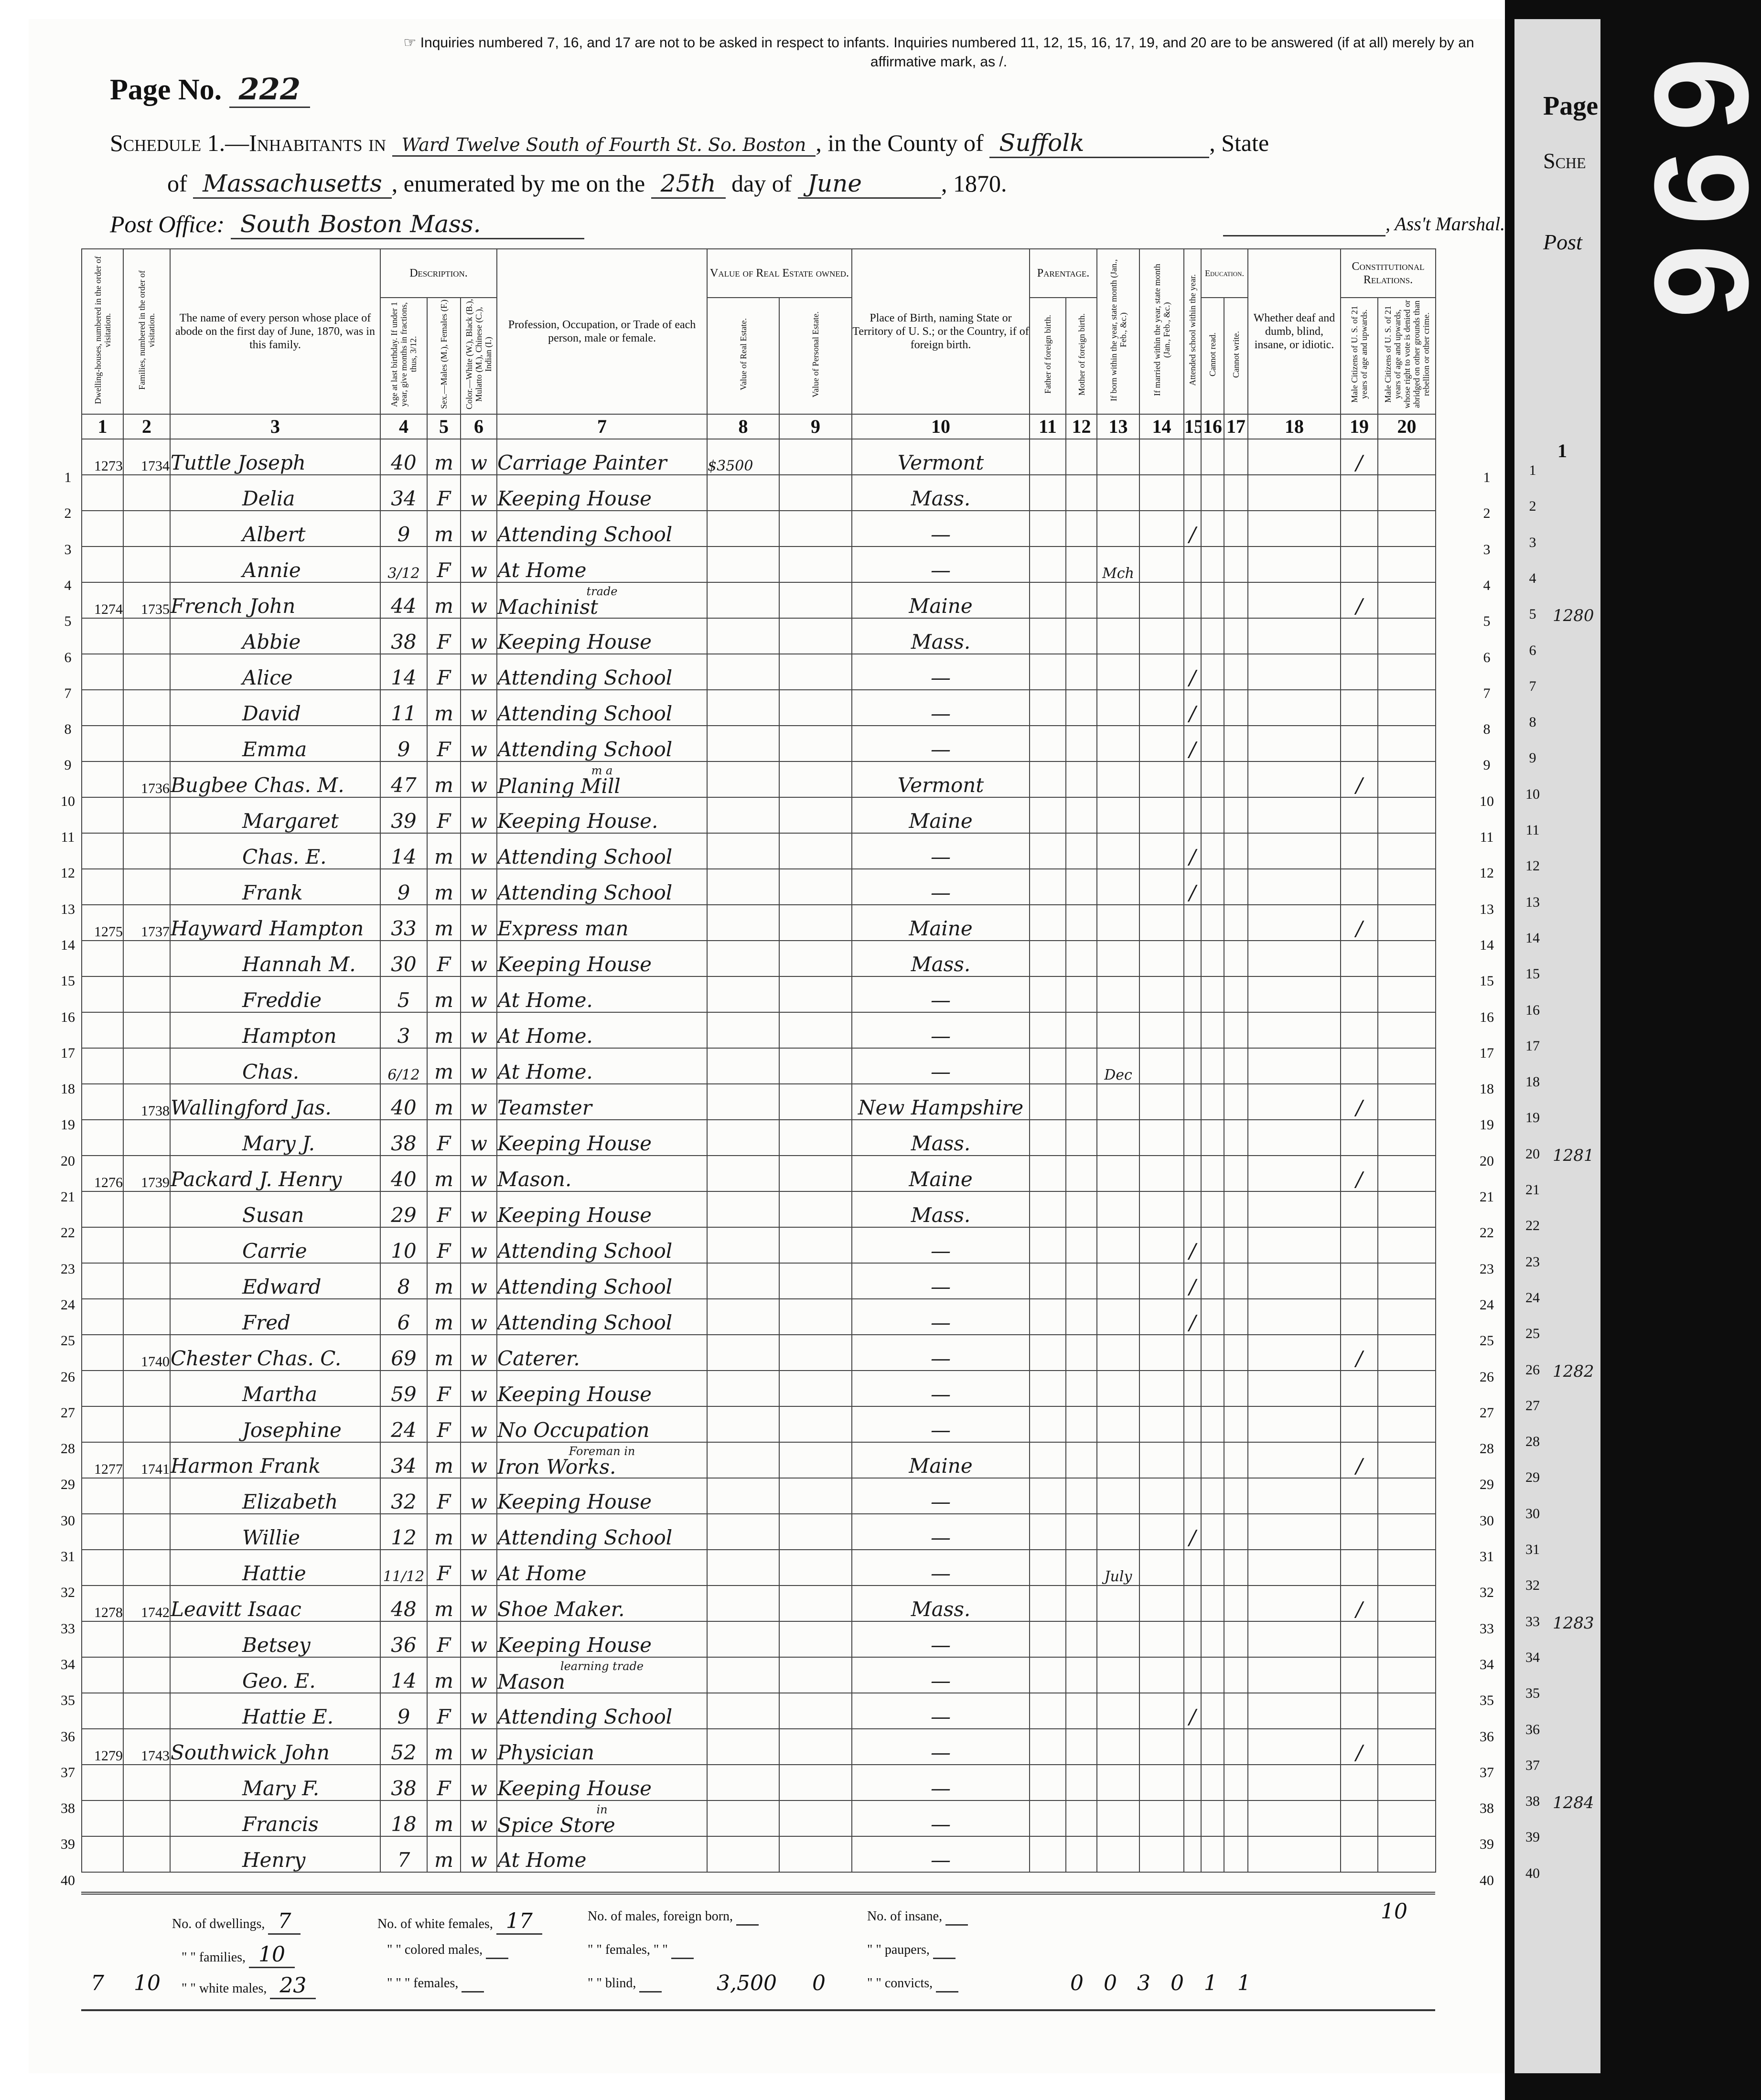  Describe the element at coordinates (759, 1782) in the screenshot. I see `table-row: Mary F. 38 Fw Keeping House —` at that location.